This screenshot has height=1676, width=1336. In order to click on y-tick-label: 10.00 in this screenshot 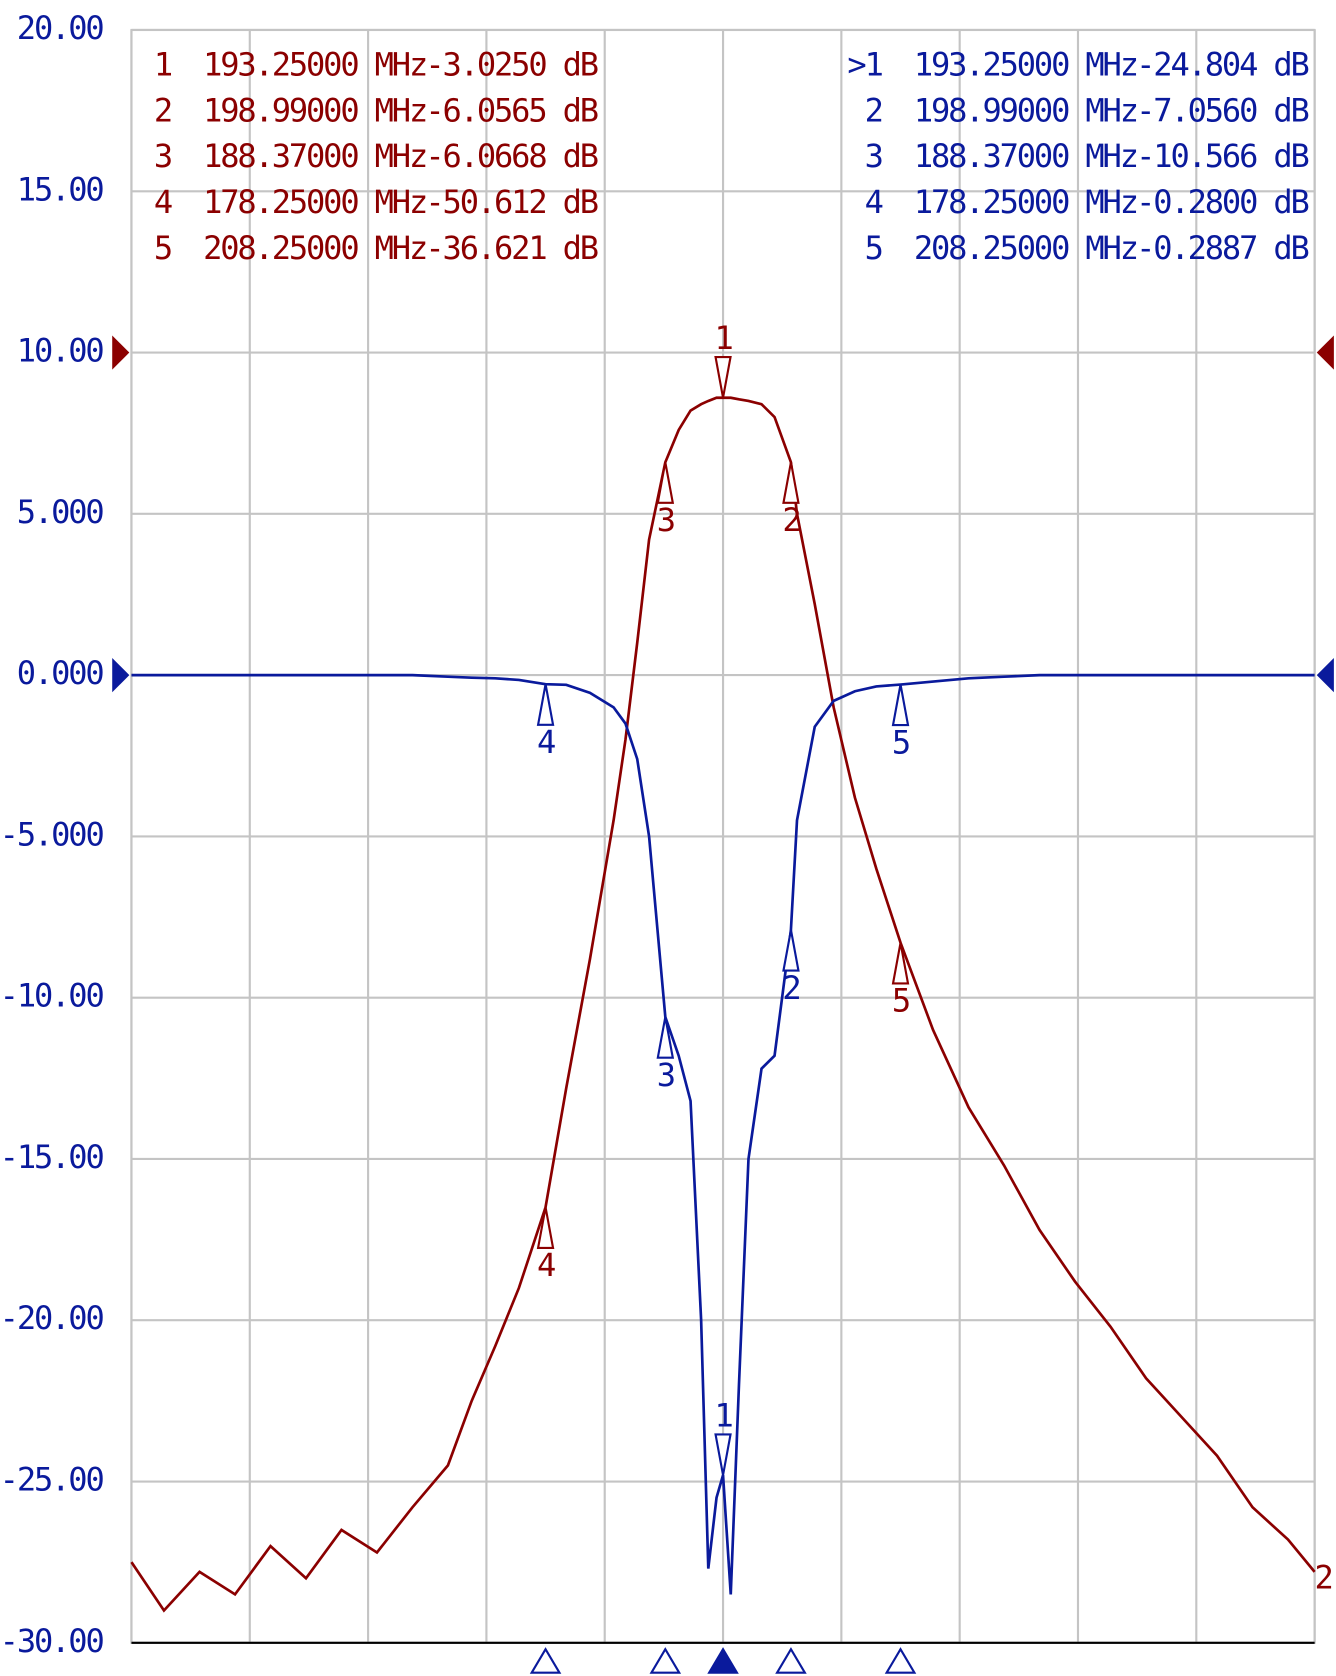, I will do `click(60, 351)`.